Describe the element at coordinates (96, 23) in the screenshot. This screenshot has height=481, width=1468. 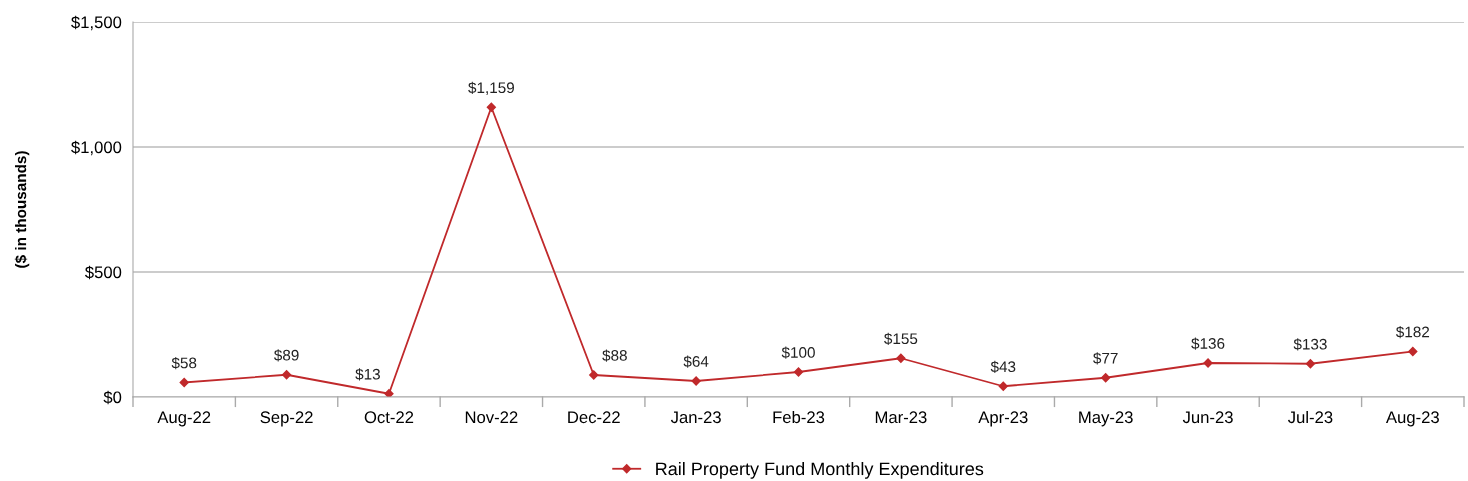
I see `y-tick-label: $1,500` at that location.